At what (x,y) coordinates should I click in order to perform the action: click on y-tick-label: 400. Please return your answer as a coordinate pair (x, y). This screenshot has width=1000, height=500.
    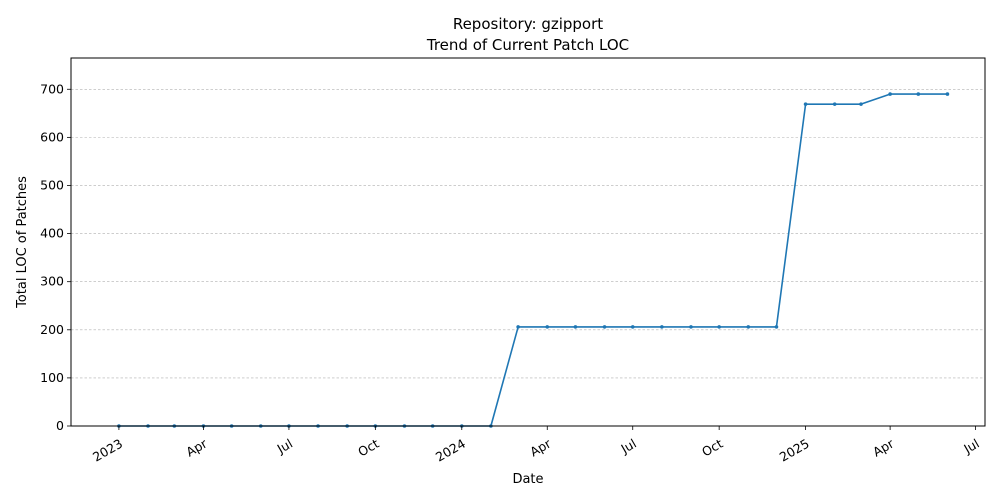
    Looking at the image, I should click on (52, 233).